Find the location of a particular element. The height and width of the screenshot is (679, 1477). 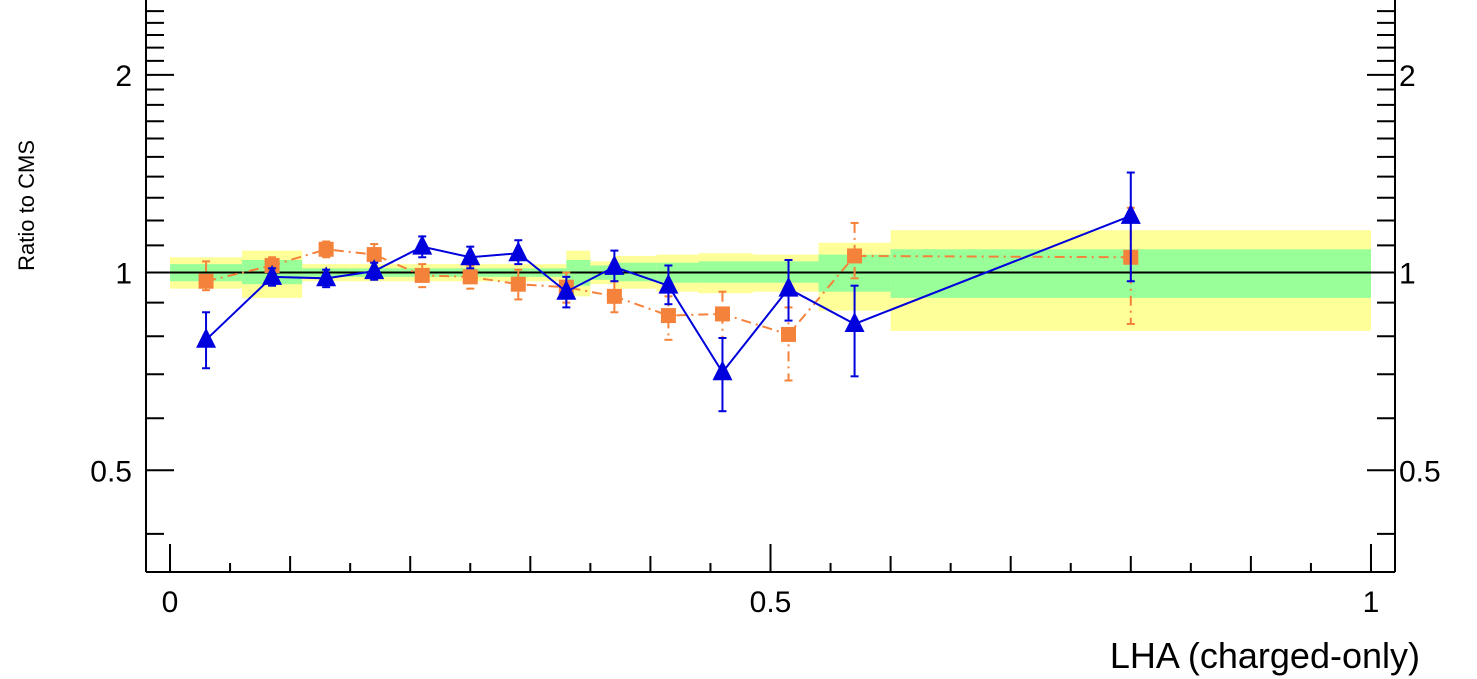

y-tick-label-right: 2 is located at coordinates (1407, 76).